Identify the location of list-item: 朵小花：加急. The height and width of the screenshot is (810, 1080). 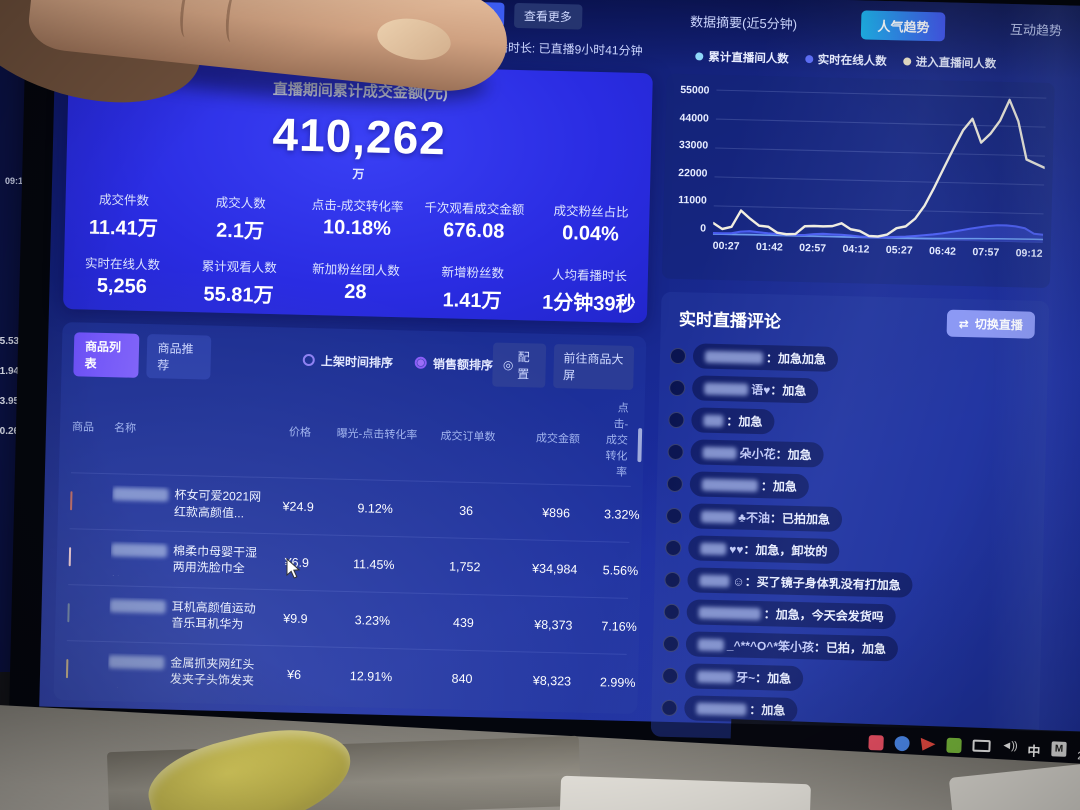
(849, 456).